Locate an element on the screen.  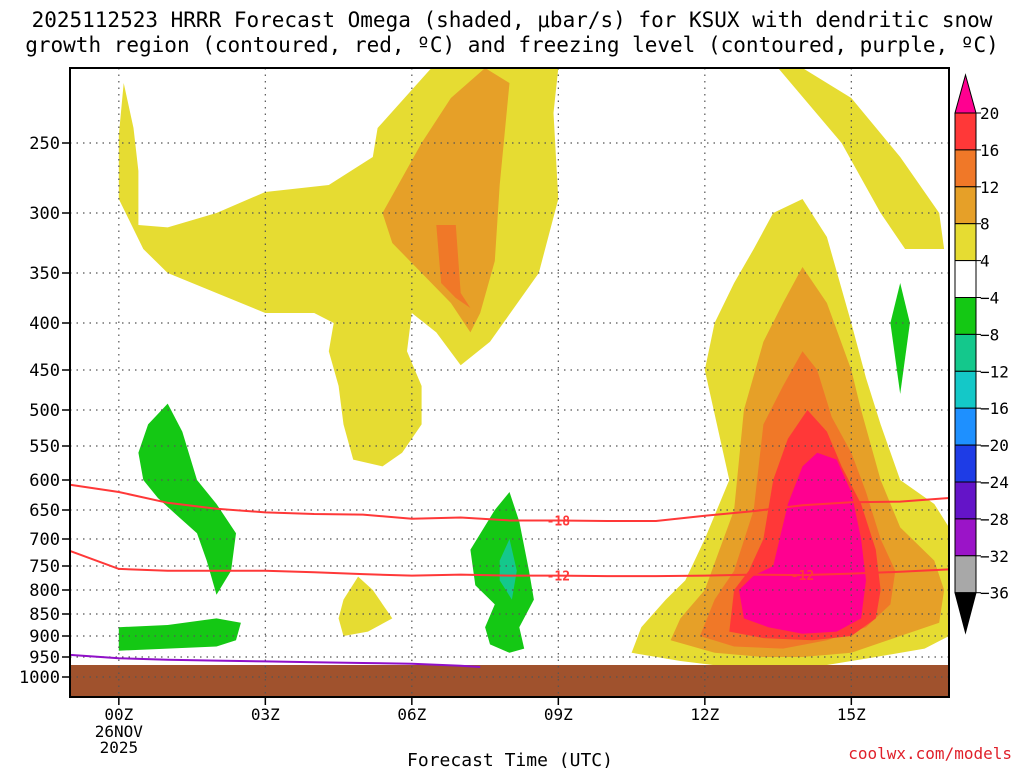
x-axis-label: Forecast Time (UTC) is located at coordinates (510, 759).